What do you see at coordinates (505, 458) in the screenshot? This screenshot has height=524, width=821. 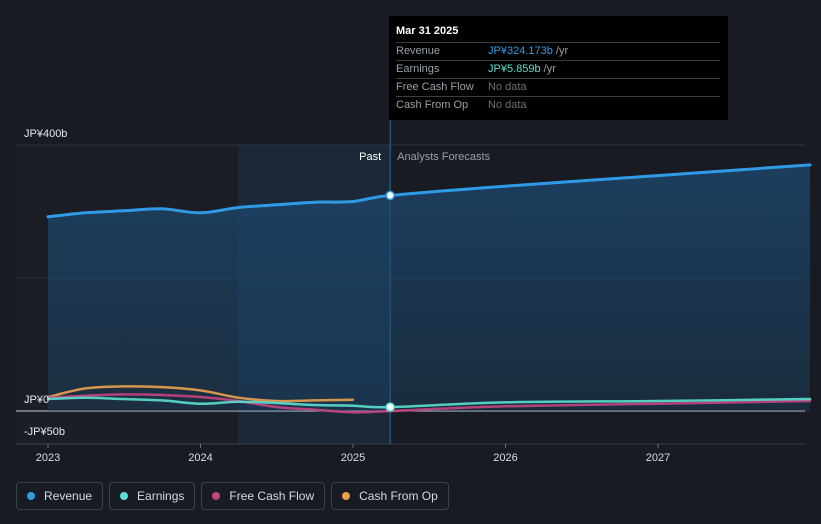 I see `x-tick-label: 2026` at bounding box center [505, 458].